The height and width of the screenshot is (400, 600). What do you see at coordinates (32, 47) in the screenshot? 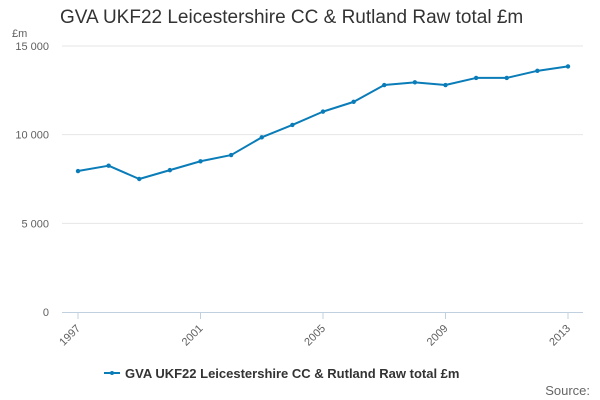
I see `y-tick-label: 15 000` at bounding box center [32, 47].